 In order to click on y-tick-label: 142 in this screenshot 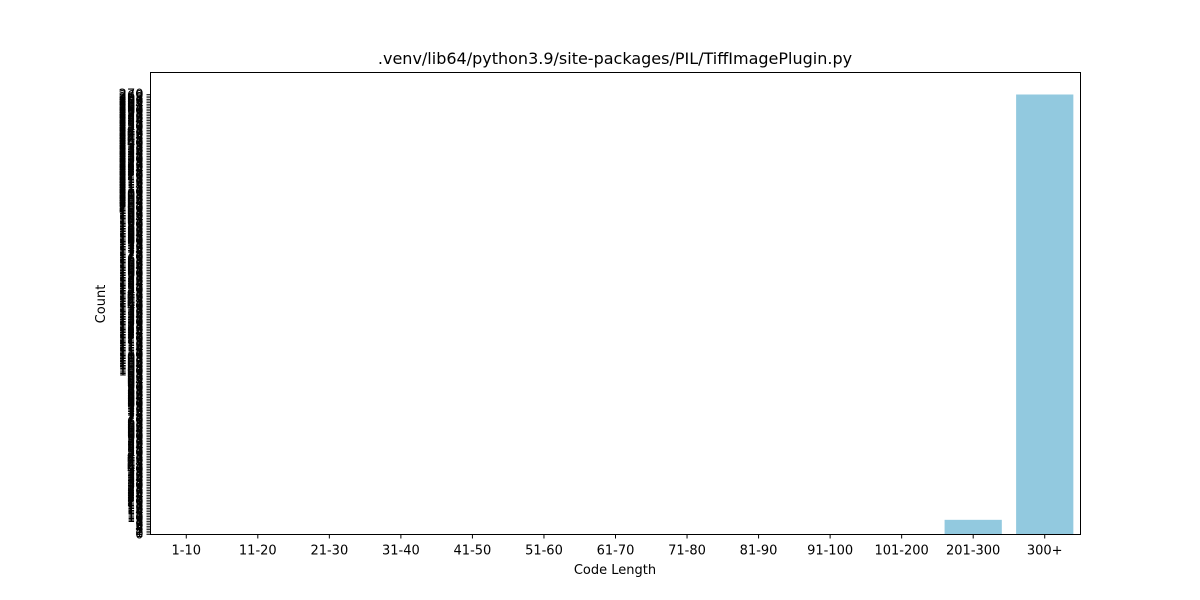, I will do `click(131, 303)`.